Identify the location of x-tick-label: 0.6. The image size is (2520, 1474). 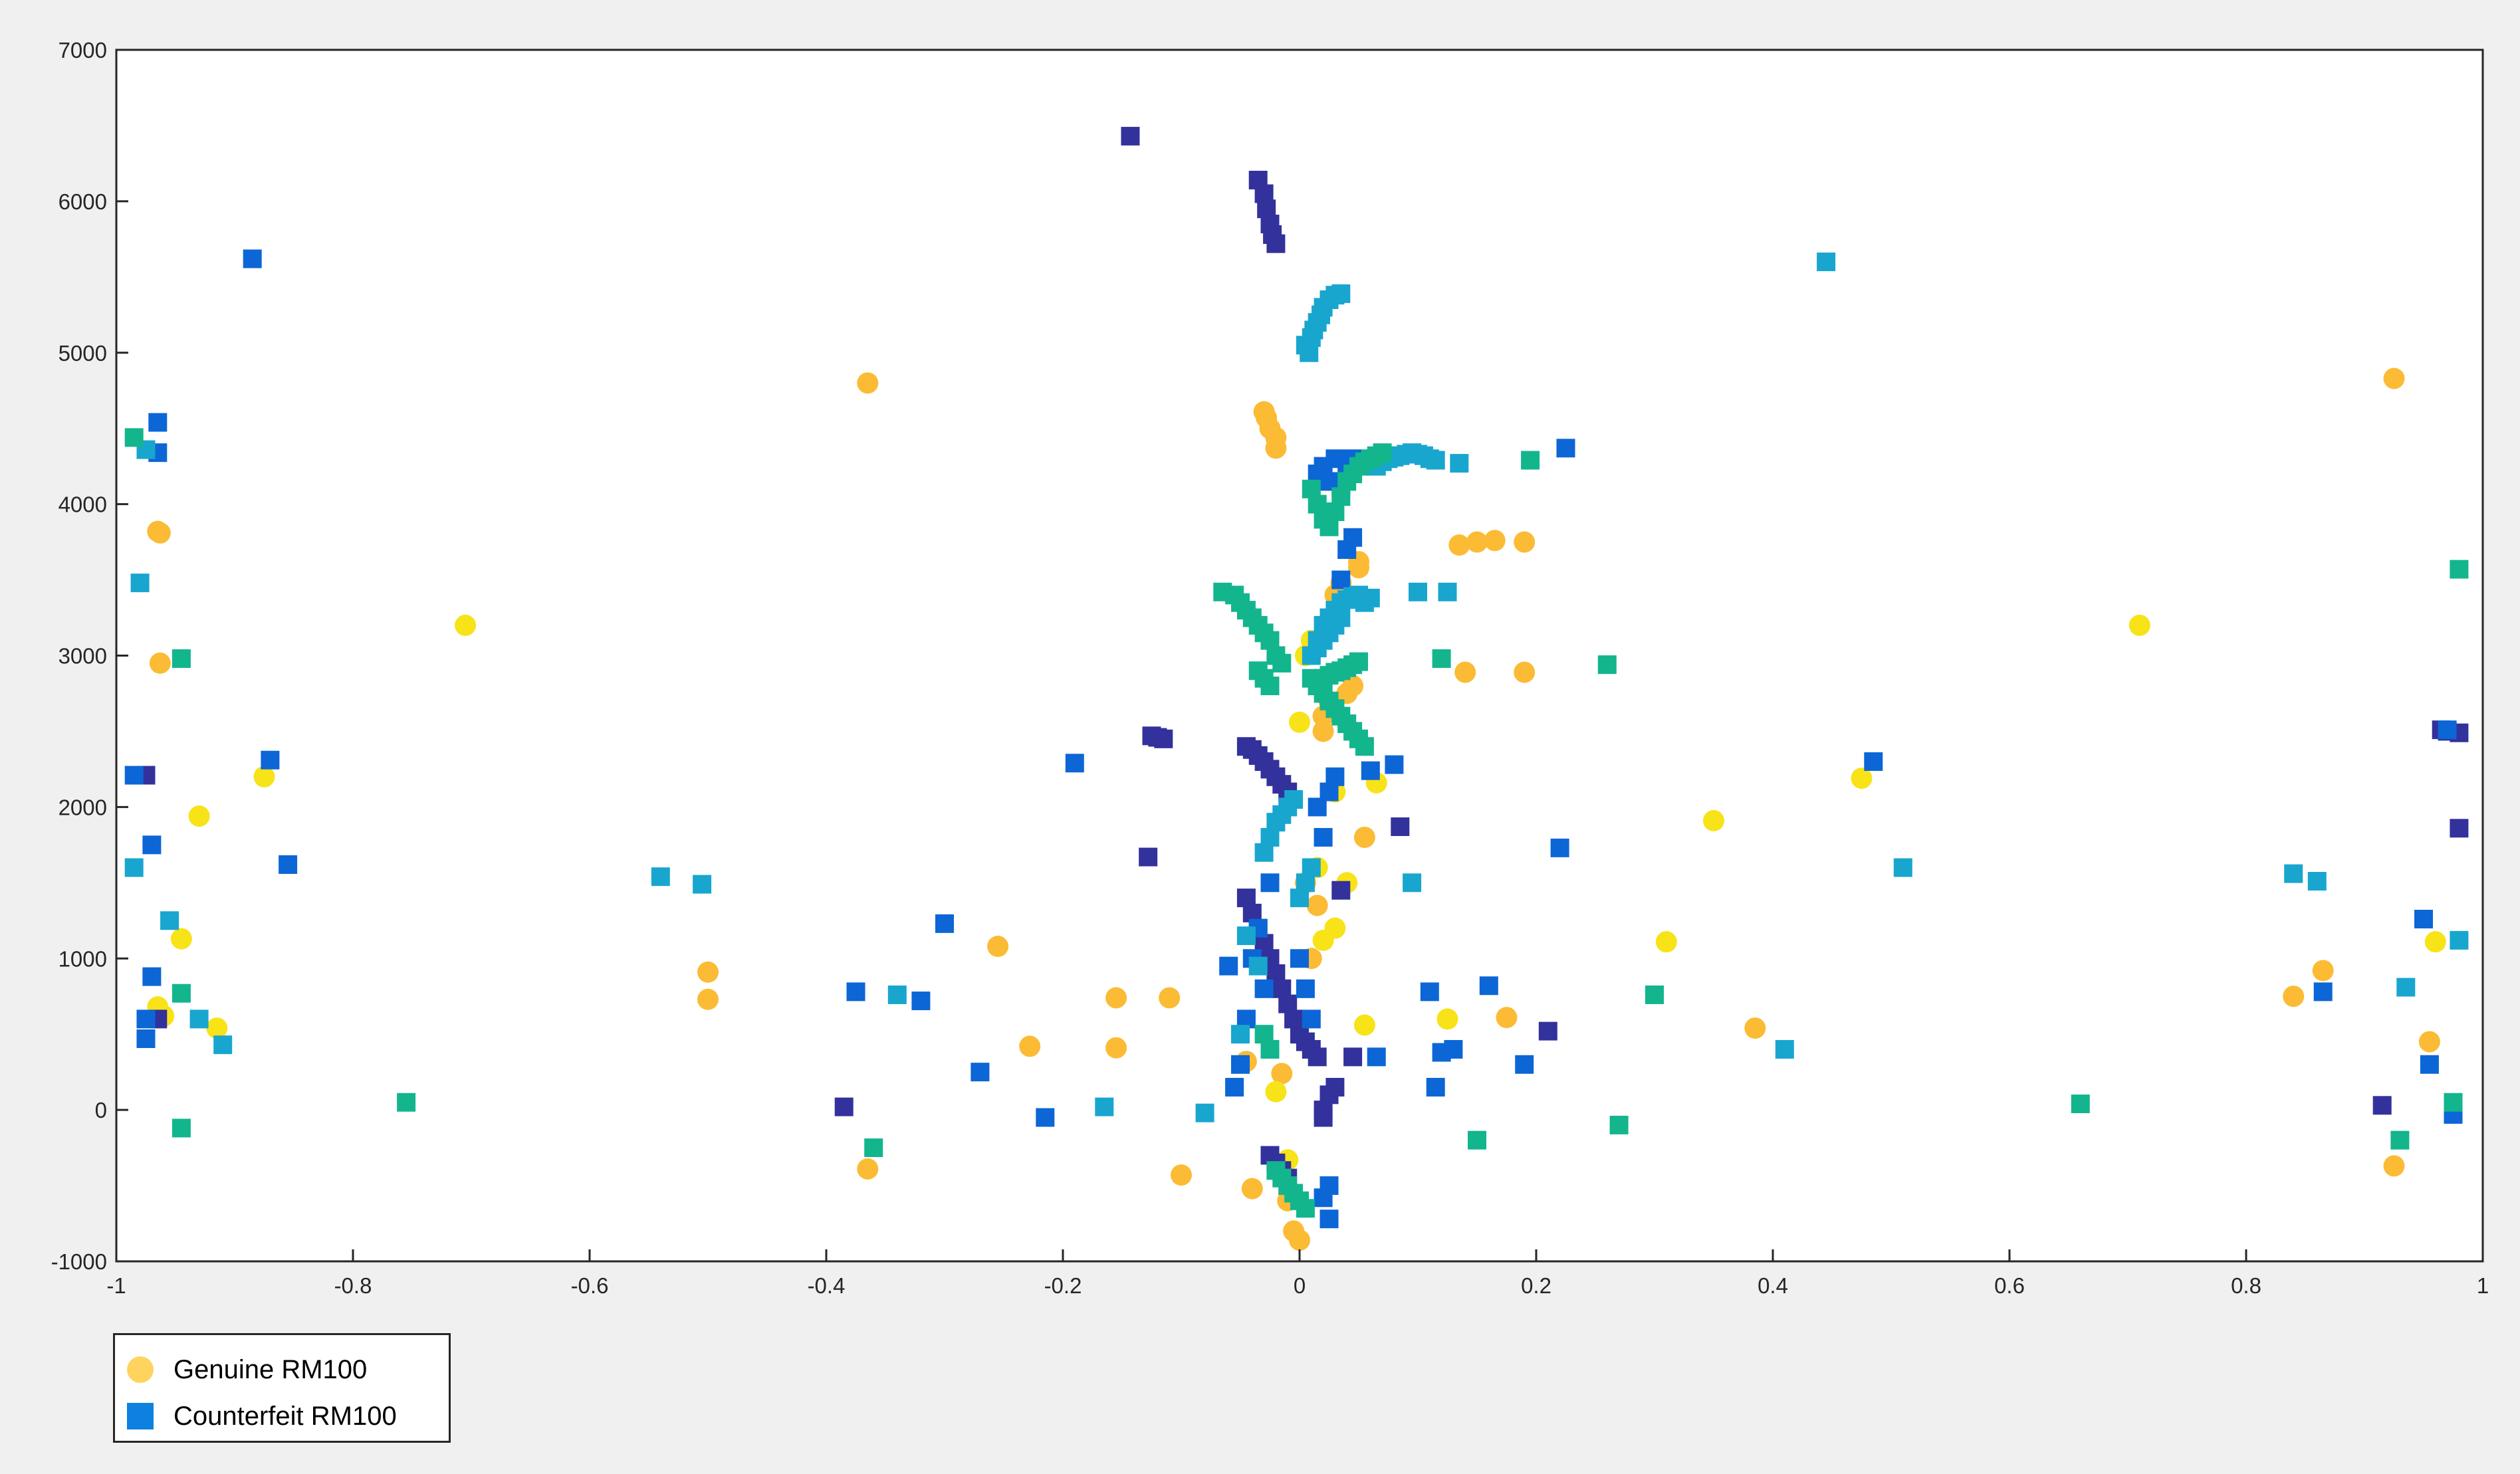
(2010, 1285).